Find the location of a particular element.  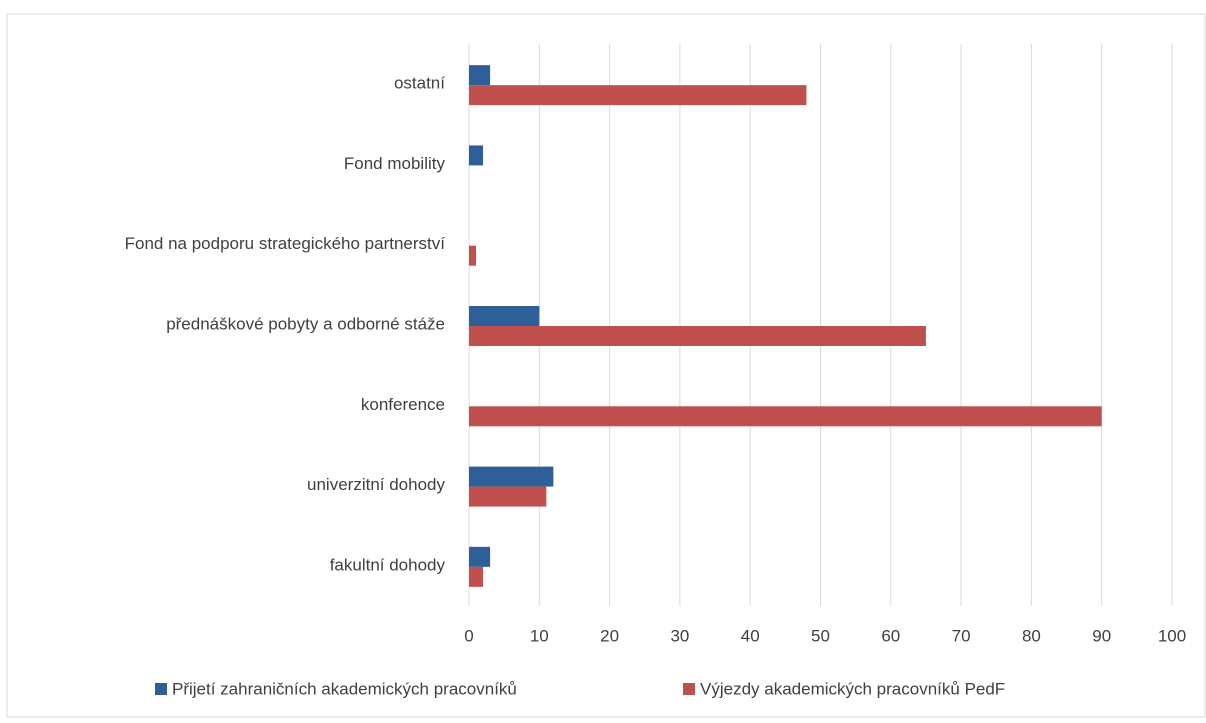

x-tick-label: 40 is located at coordinates (750, 635).